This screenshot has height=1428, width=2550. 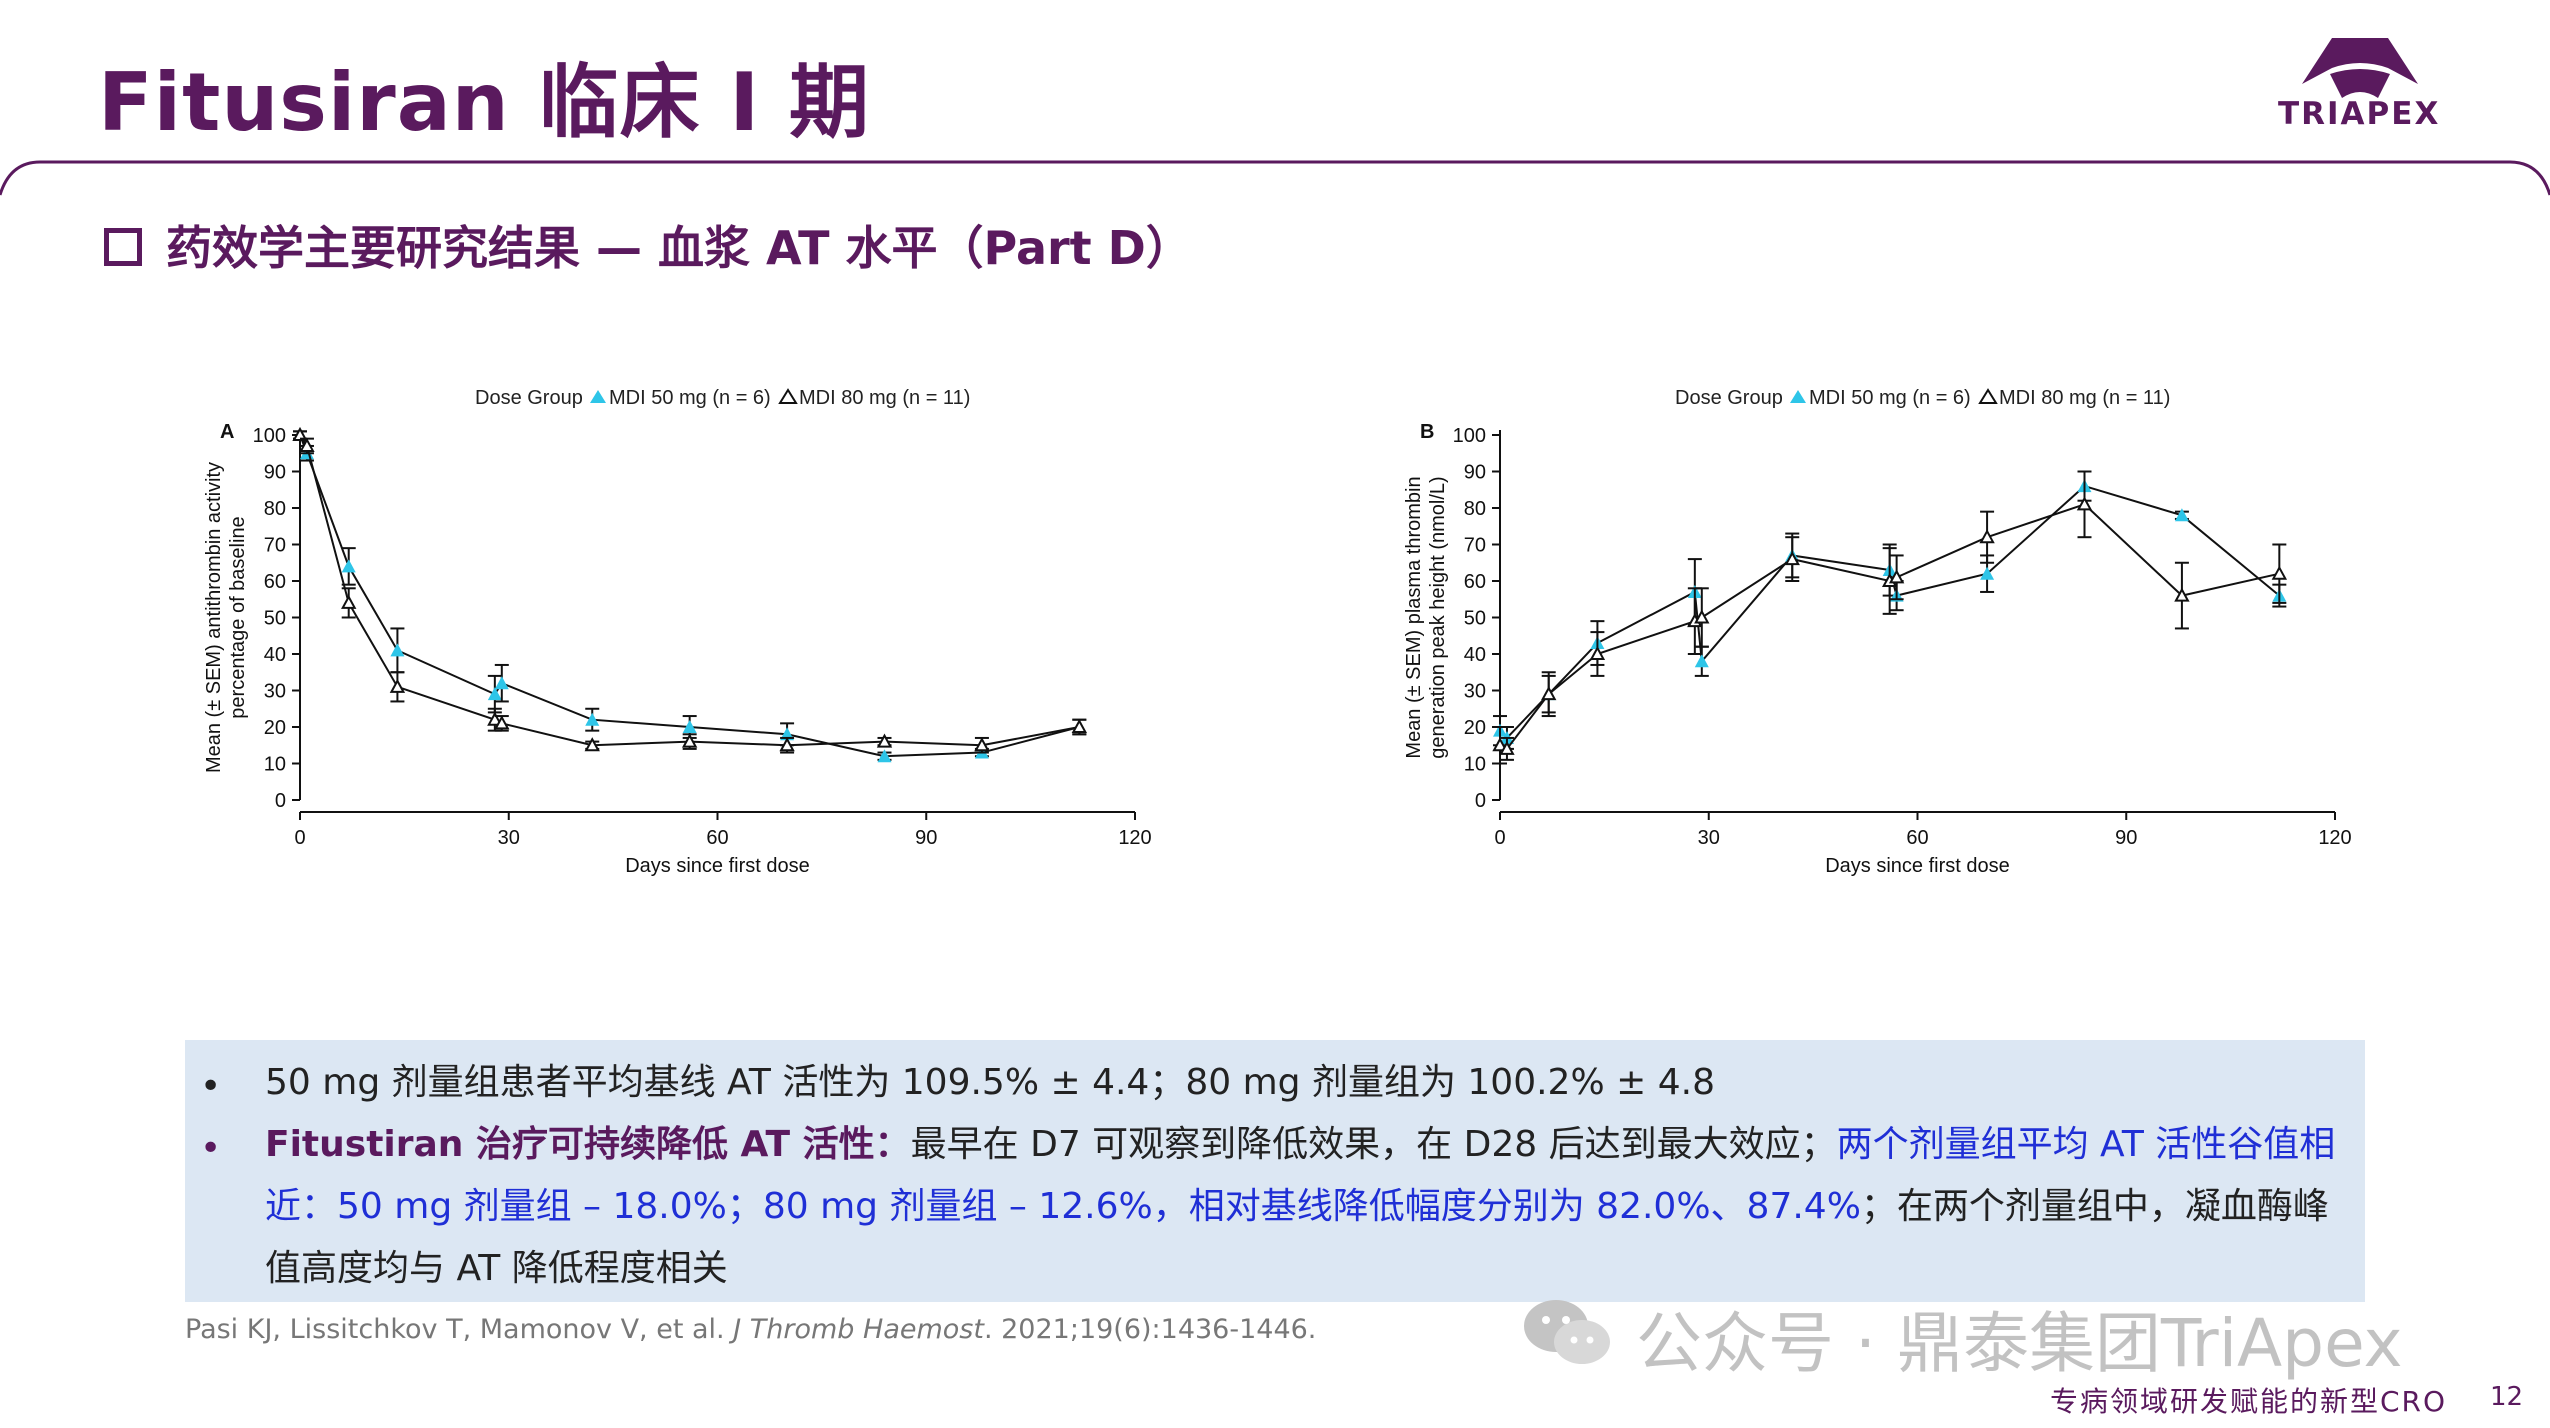 I want to click on watermark: 公众号 · 鼎泰集团TriApex, so click(x=2019, y=1338).